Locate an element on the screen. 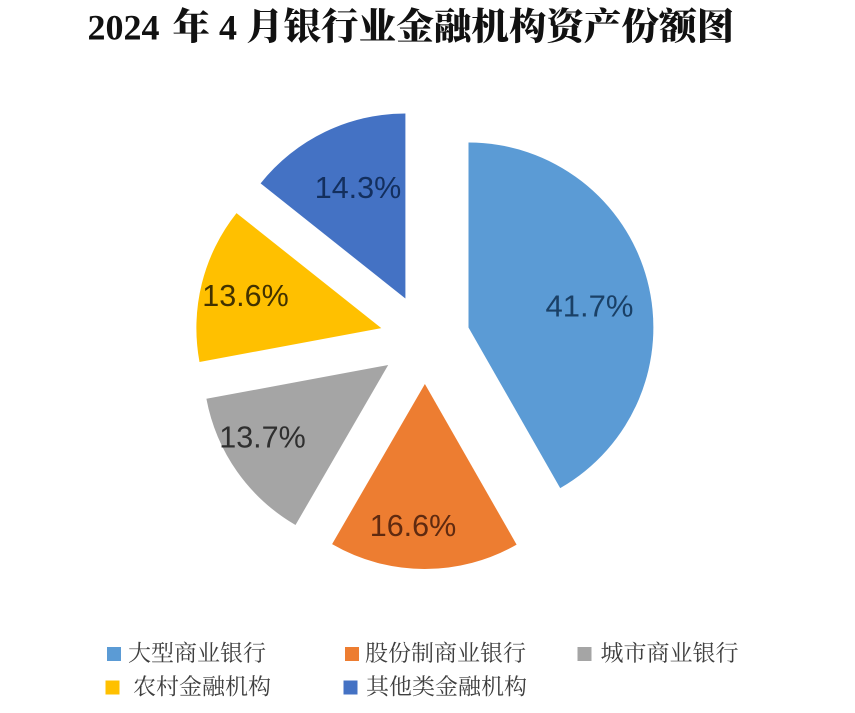 The width and height of the screenshot is (855, 713). svg-text: 13.7% is located at coordinates (262, 438).